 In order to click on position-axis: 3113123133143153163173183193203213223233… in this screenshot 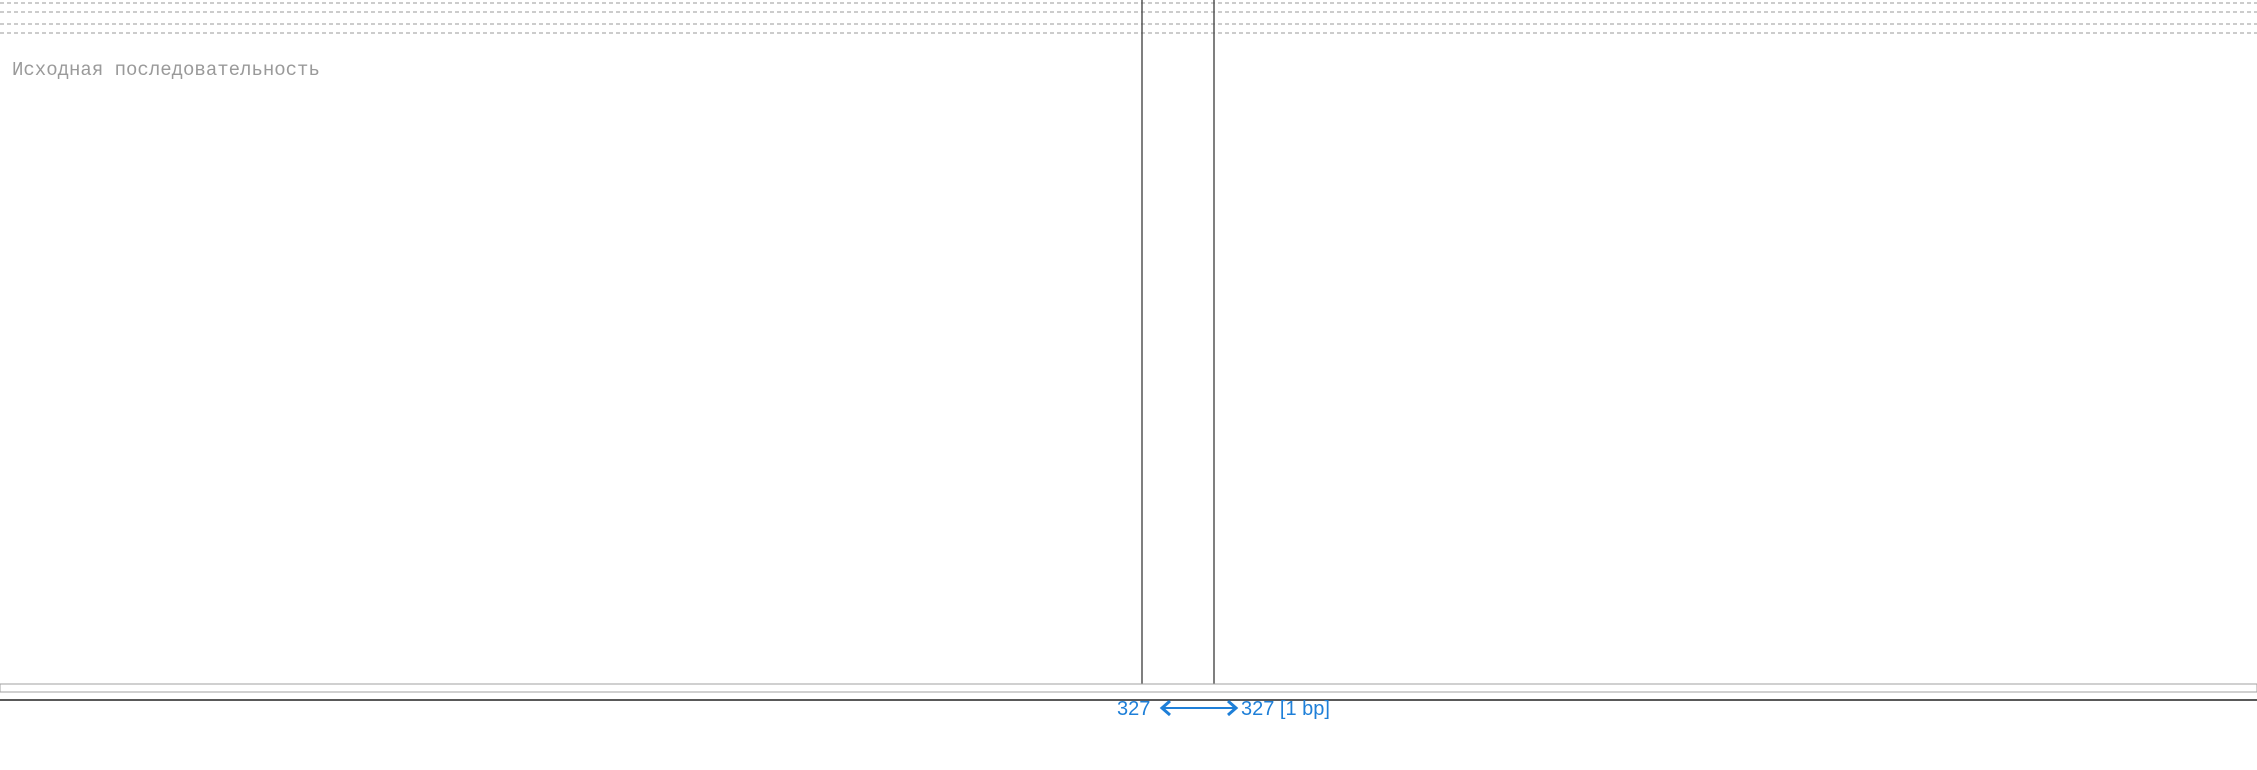, I will do `click(1128, 692)`.